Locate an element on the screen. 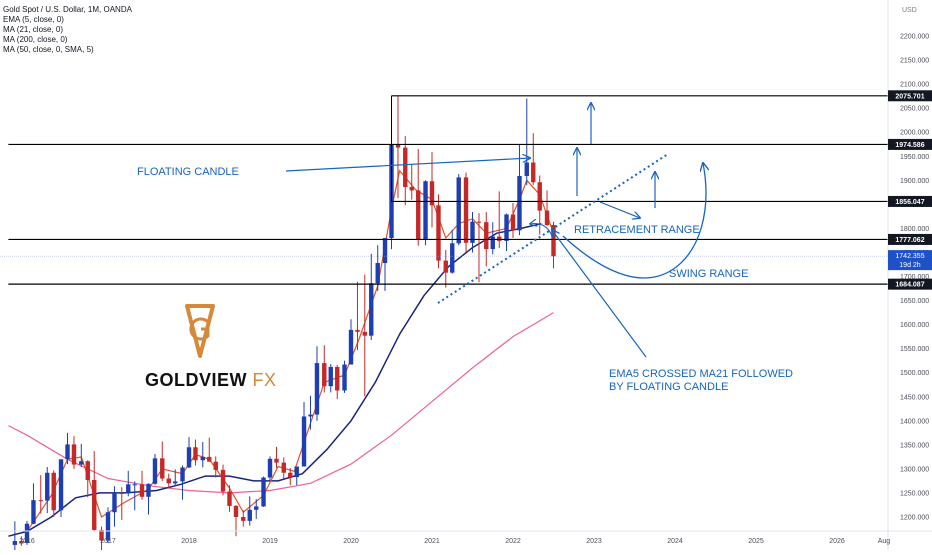 The height and width of the screenshot is (555, 932). price-tick-label: 2000.000 is located at coordinates (914, 133).